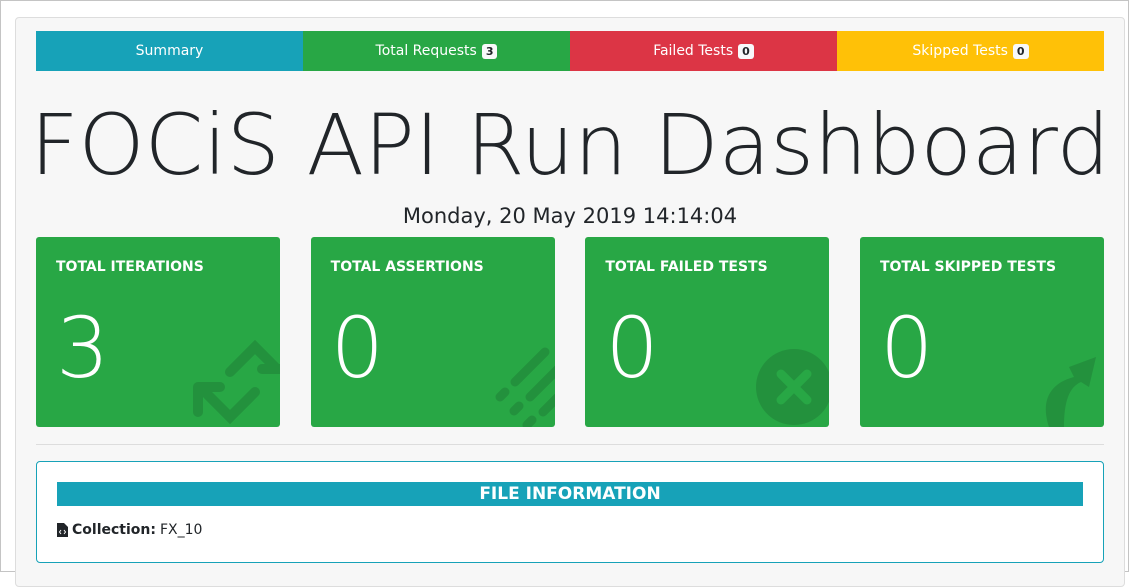  I want to click on tab-label: Skipped Tests, so click(960, 51).